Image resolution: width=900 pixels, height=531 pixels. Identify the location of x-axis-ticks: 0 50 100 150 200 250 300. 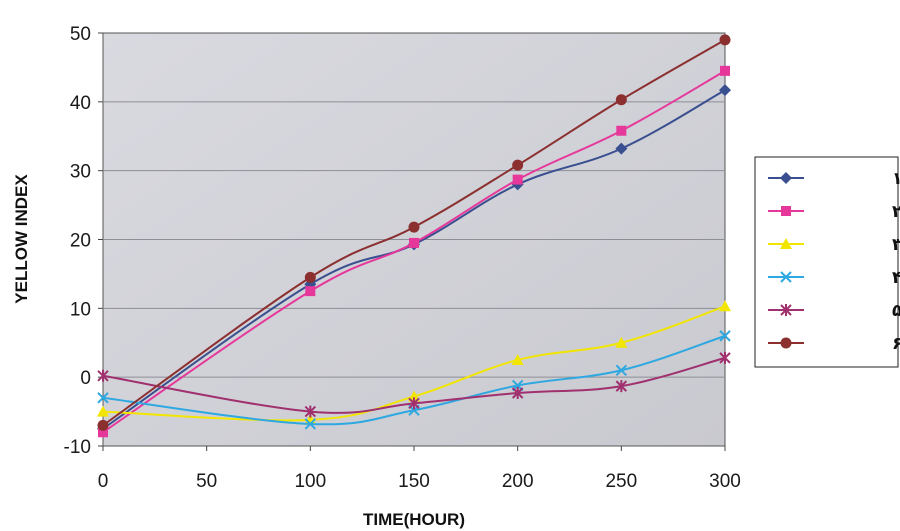
(419, 469).